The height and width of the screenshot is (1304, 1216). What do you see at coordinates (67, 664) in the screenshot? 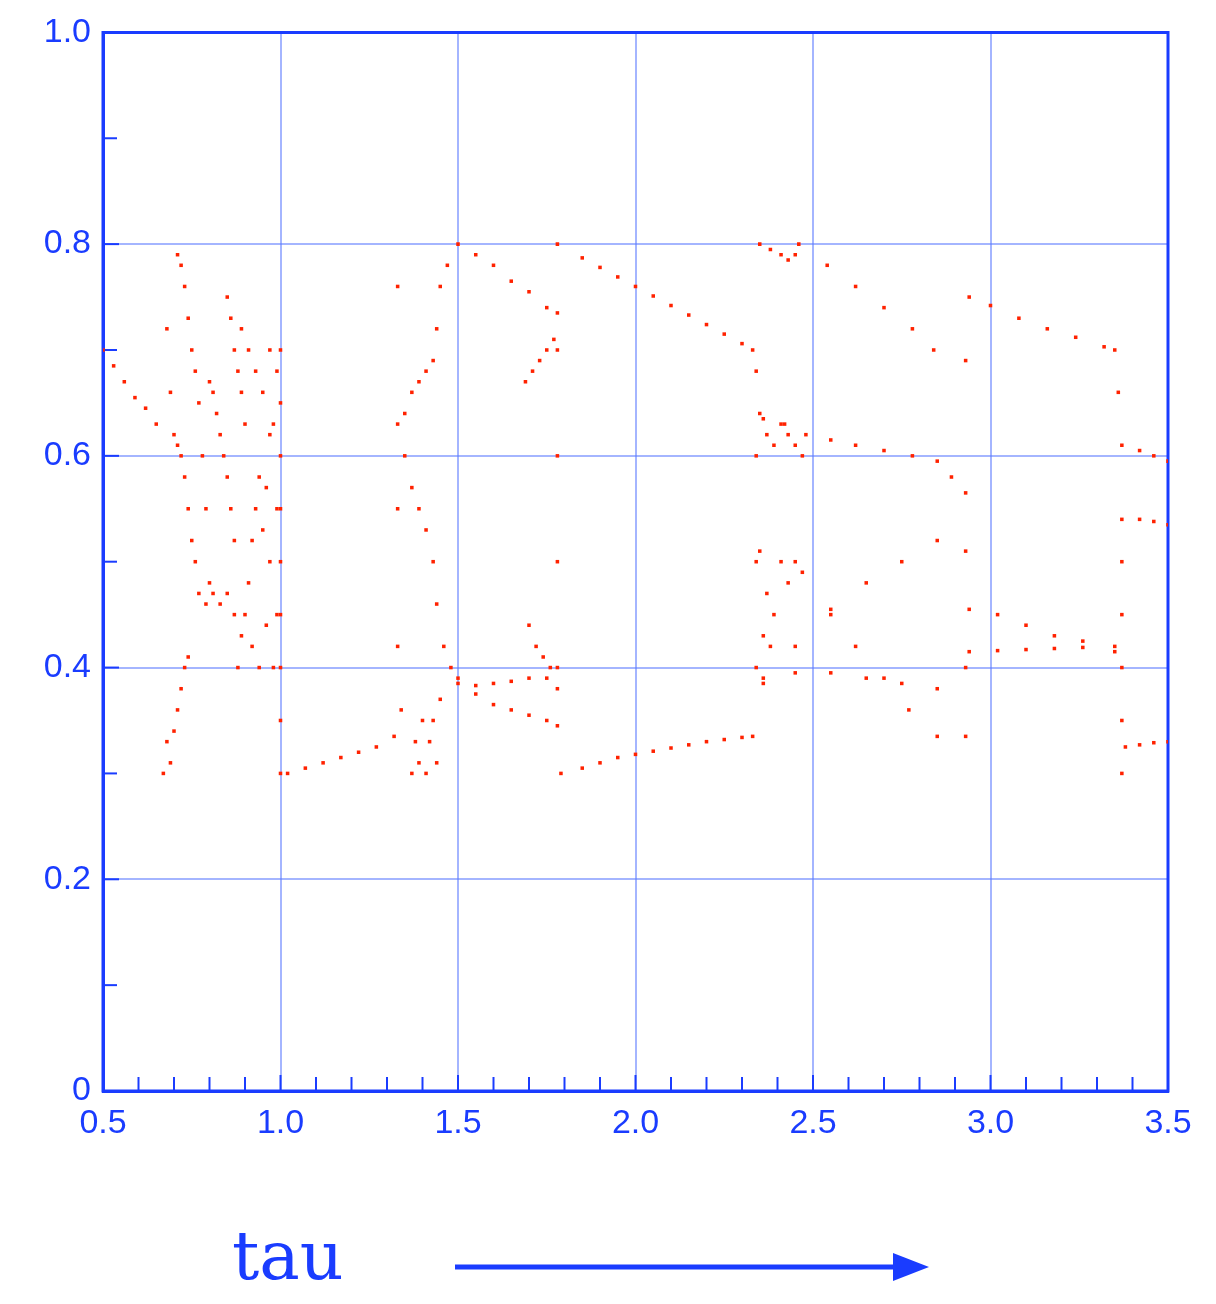
I see `y-tick-label: 0.4` at bounding box center [67, 664].